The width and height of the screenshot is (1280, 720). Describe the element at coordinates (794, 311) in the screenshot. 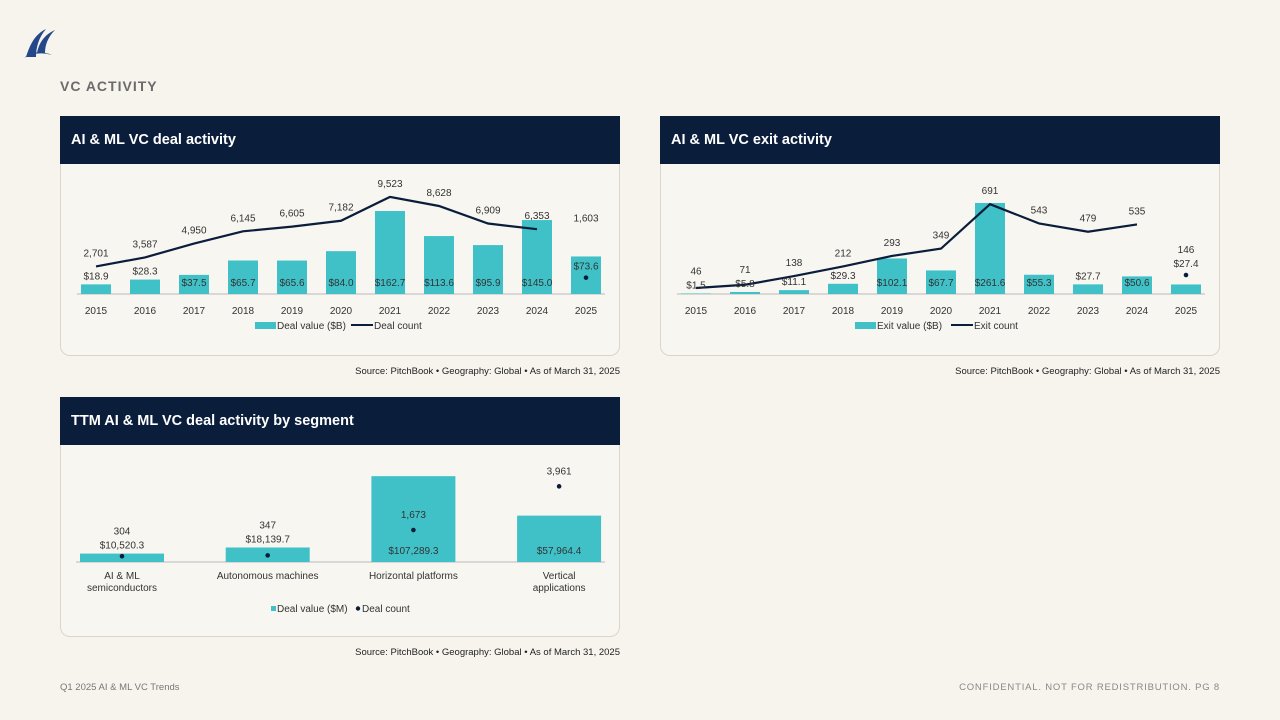

I see `category-label: 2017` at that location.